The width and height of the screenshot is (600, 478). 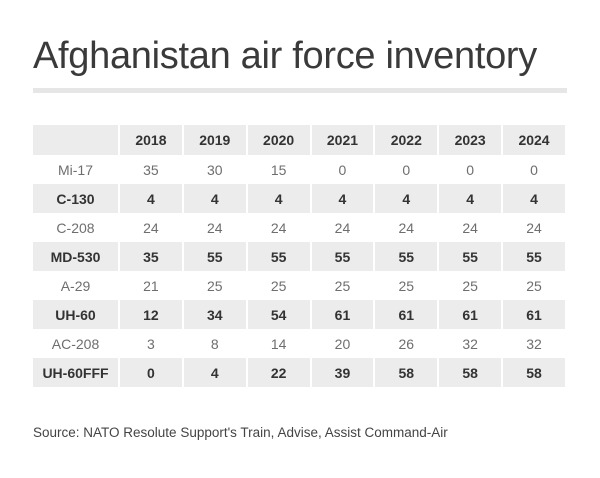 What do you see at coordinates (214, 343) in the screenshot?
I see `table-cell: 8` at bounding box center [214, 343].